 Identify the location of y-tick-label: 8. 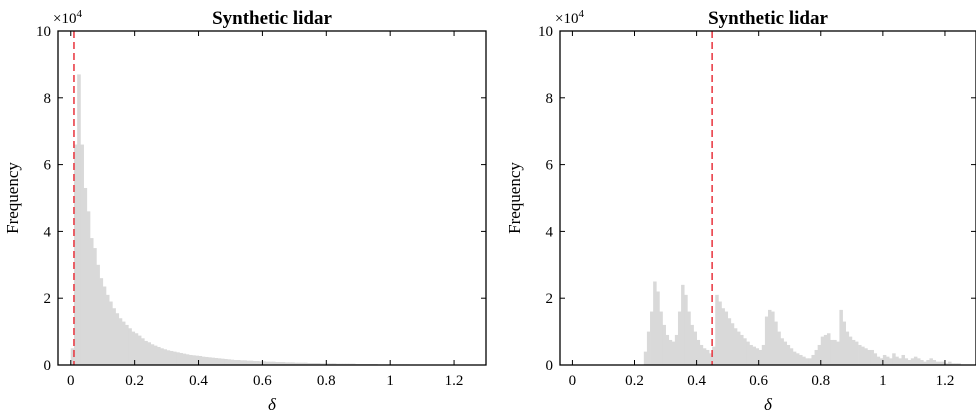
(550, 99).